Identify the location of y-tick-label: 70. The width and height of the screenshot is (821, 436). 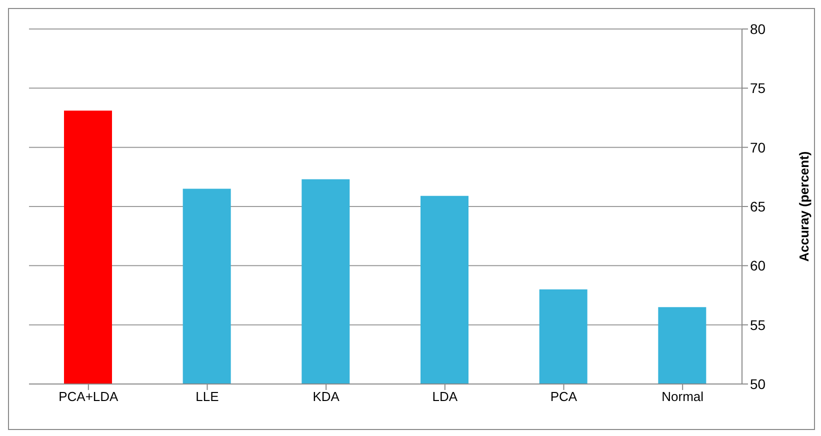
(758, 147).